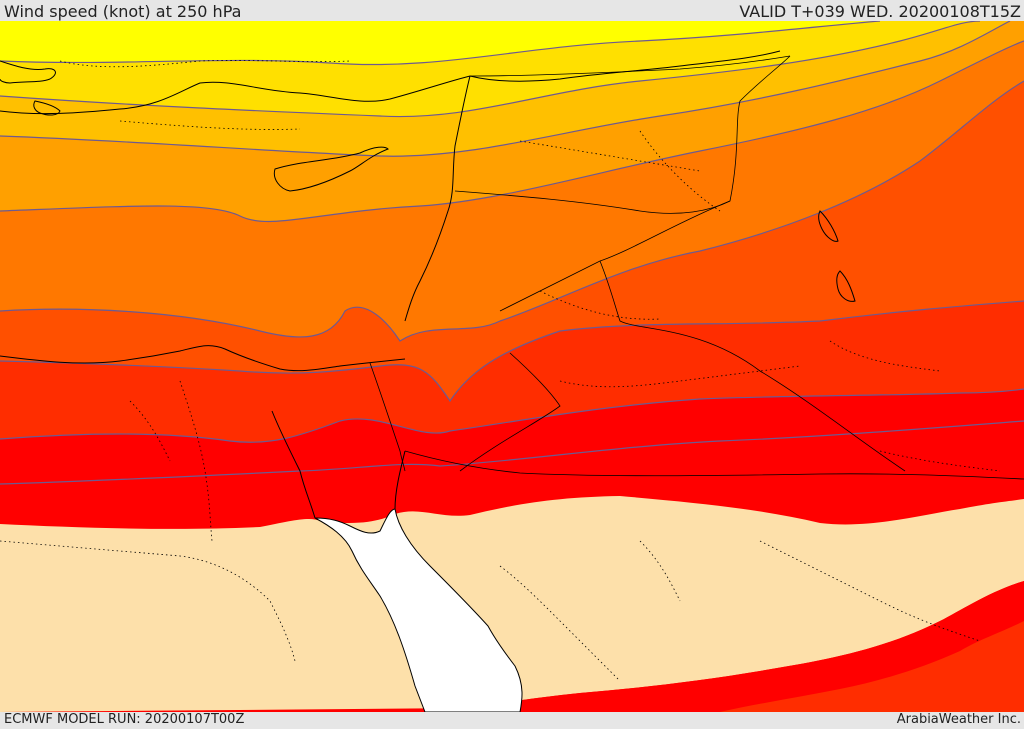  What do you see at coordinates (872, 666) in the screenshot?
I see `band-south-red-orange` at bounding box center [872, 666].